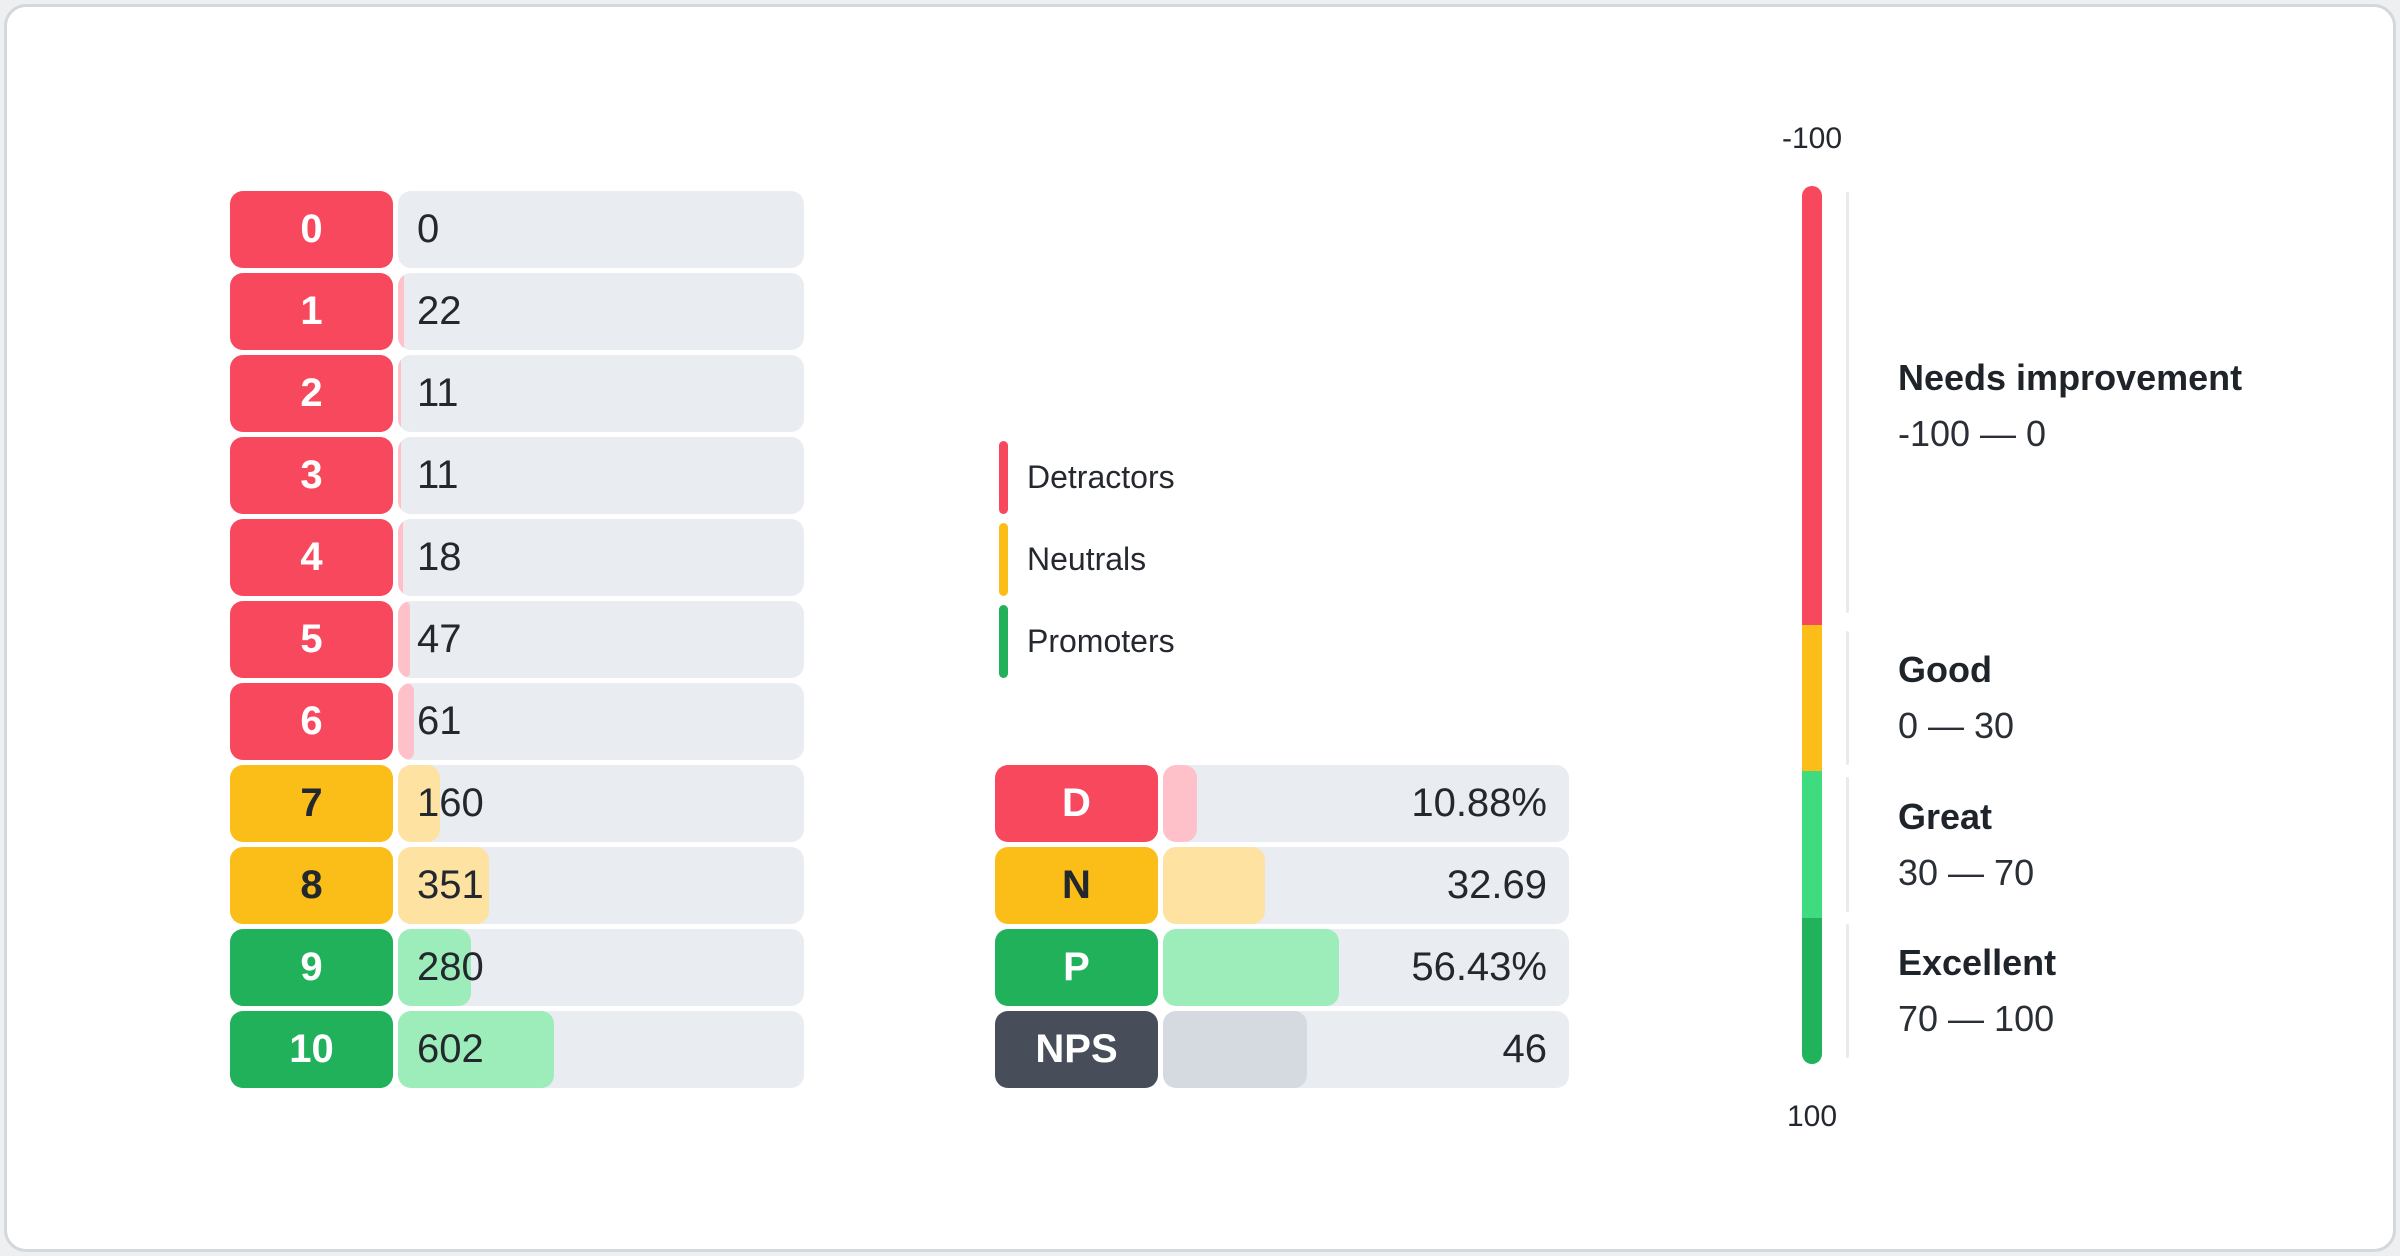  I want to click on summary-row-promoters: P 56.43%, so click(1282, 967).